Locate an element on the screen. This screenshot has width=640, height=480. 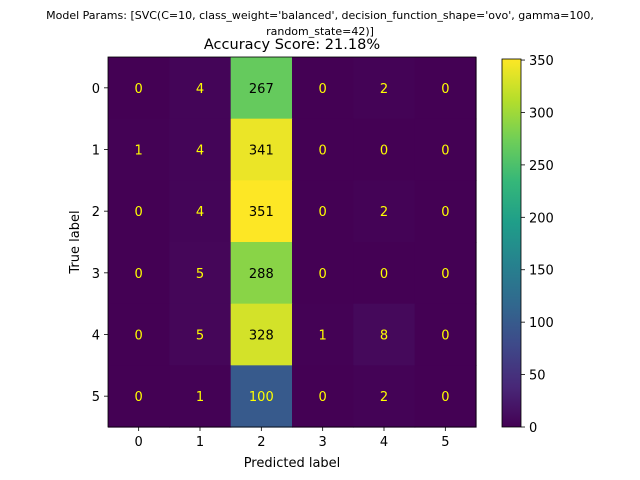
y-tick-label: 1 is located at coordinates (96, 151).